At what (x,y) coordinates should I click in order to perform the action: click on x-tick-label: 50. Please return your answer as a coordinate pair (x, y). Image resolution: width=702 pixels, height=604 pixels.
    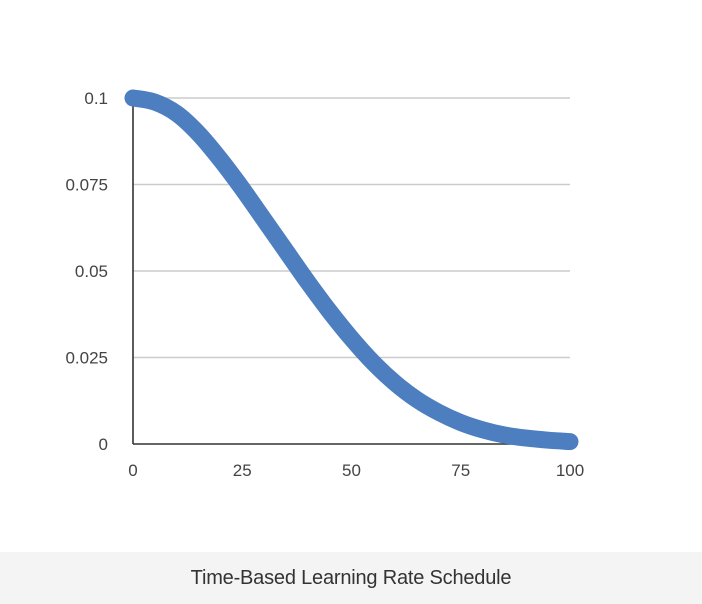
    Looking at the image, I should click on (351, 470).